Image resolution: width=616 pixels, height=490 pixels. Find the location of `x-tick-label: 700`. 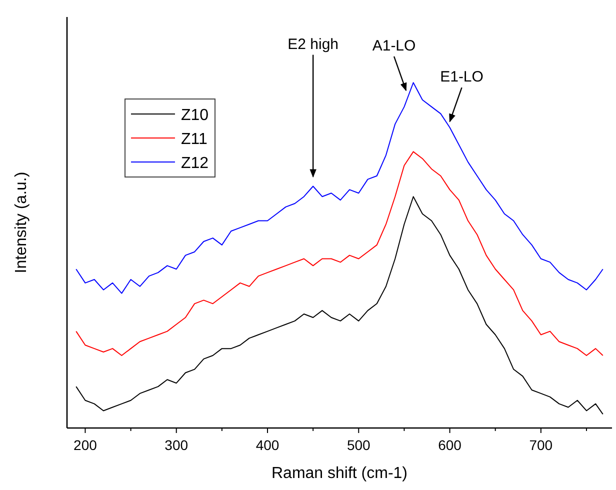

x-tick-label: 700 is located at coordinates (541, 445).